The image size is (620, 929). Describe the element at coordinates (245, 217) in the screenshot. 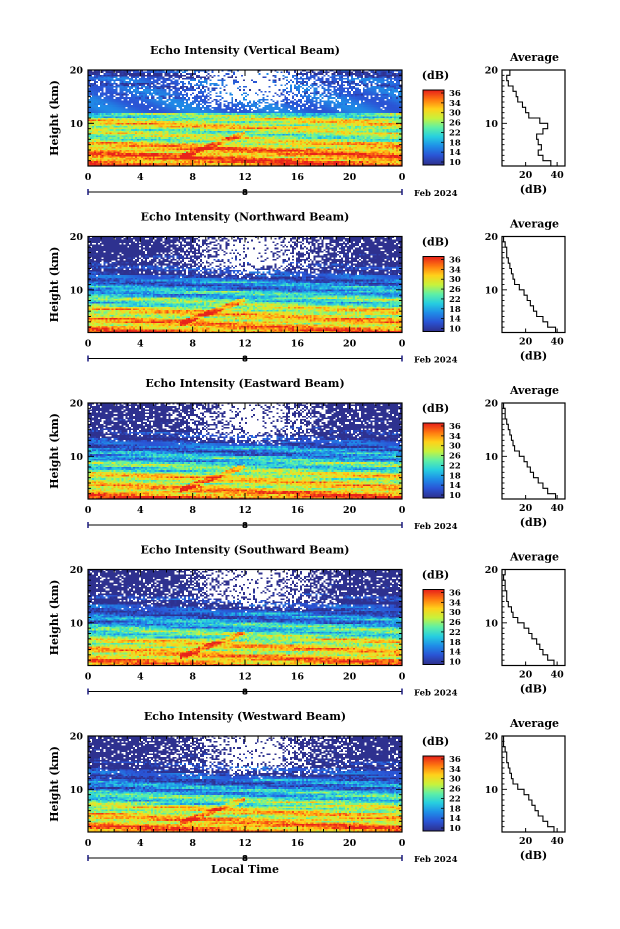

I see `panel-title: Echo Intensity (Northward Beam)` at that location.